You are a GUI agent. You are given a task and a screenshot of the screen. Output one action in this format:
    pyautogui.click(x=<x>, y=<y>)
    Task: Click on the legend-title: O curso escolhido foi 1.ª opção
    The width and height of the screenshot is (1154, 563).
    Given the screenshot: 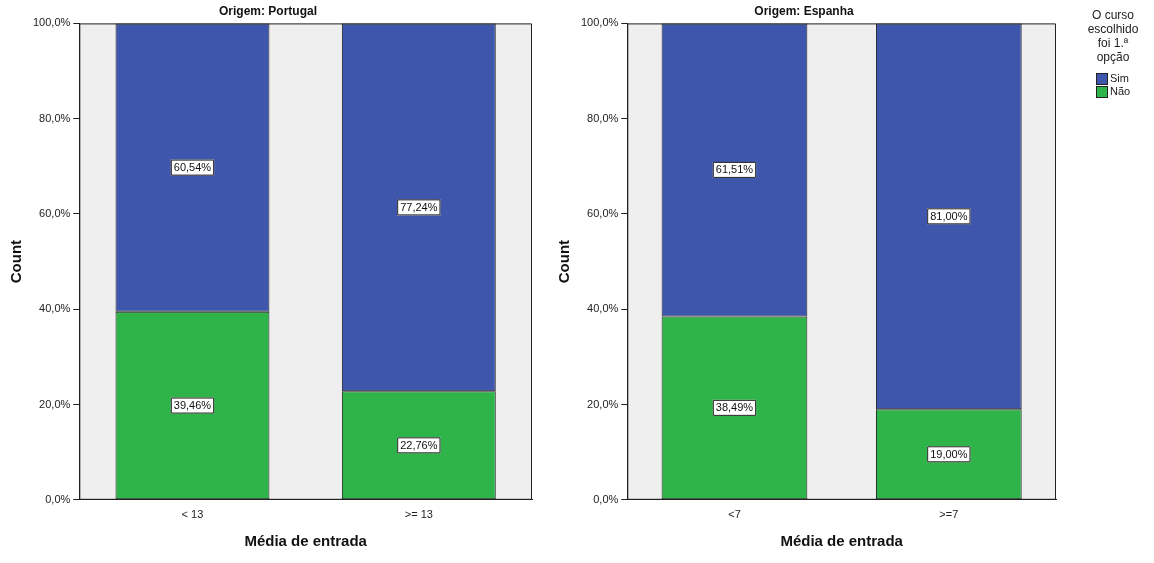 What is the action you would take?
    pyautogui.click(x=1113, y=36)
    